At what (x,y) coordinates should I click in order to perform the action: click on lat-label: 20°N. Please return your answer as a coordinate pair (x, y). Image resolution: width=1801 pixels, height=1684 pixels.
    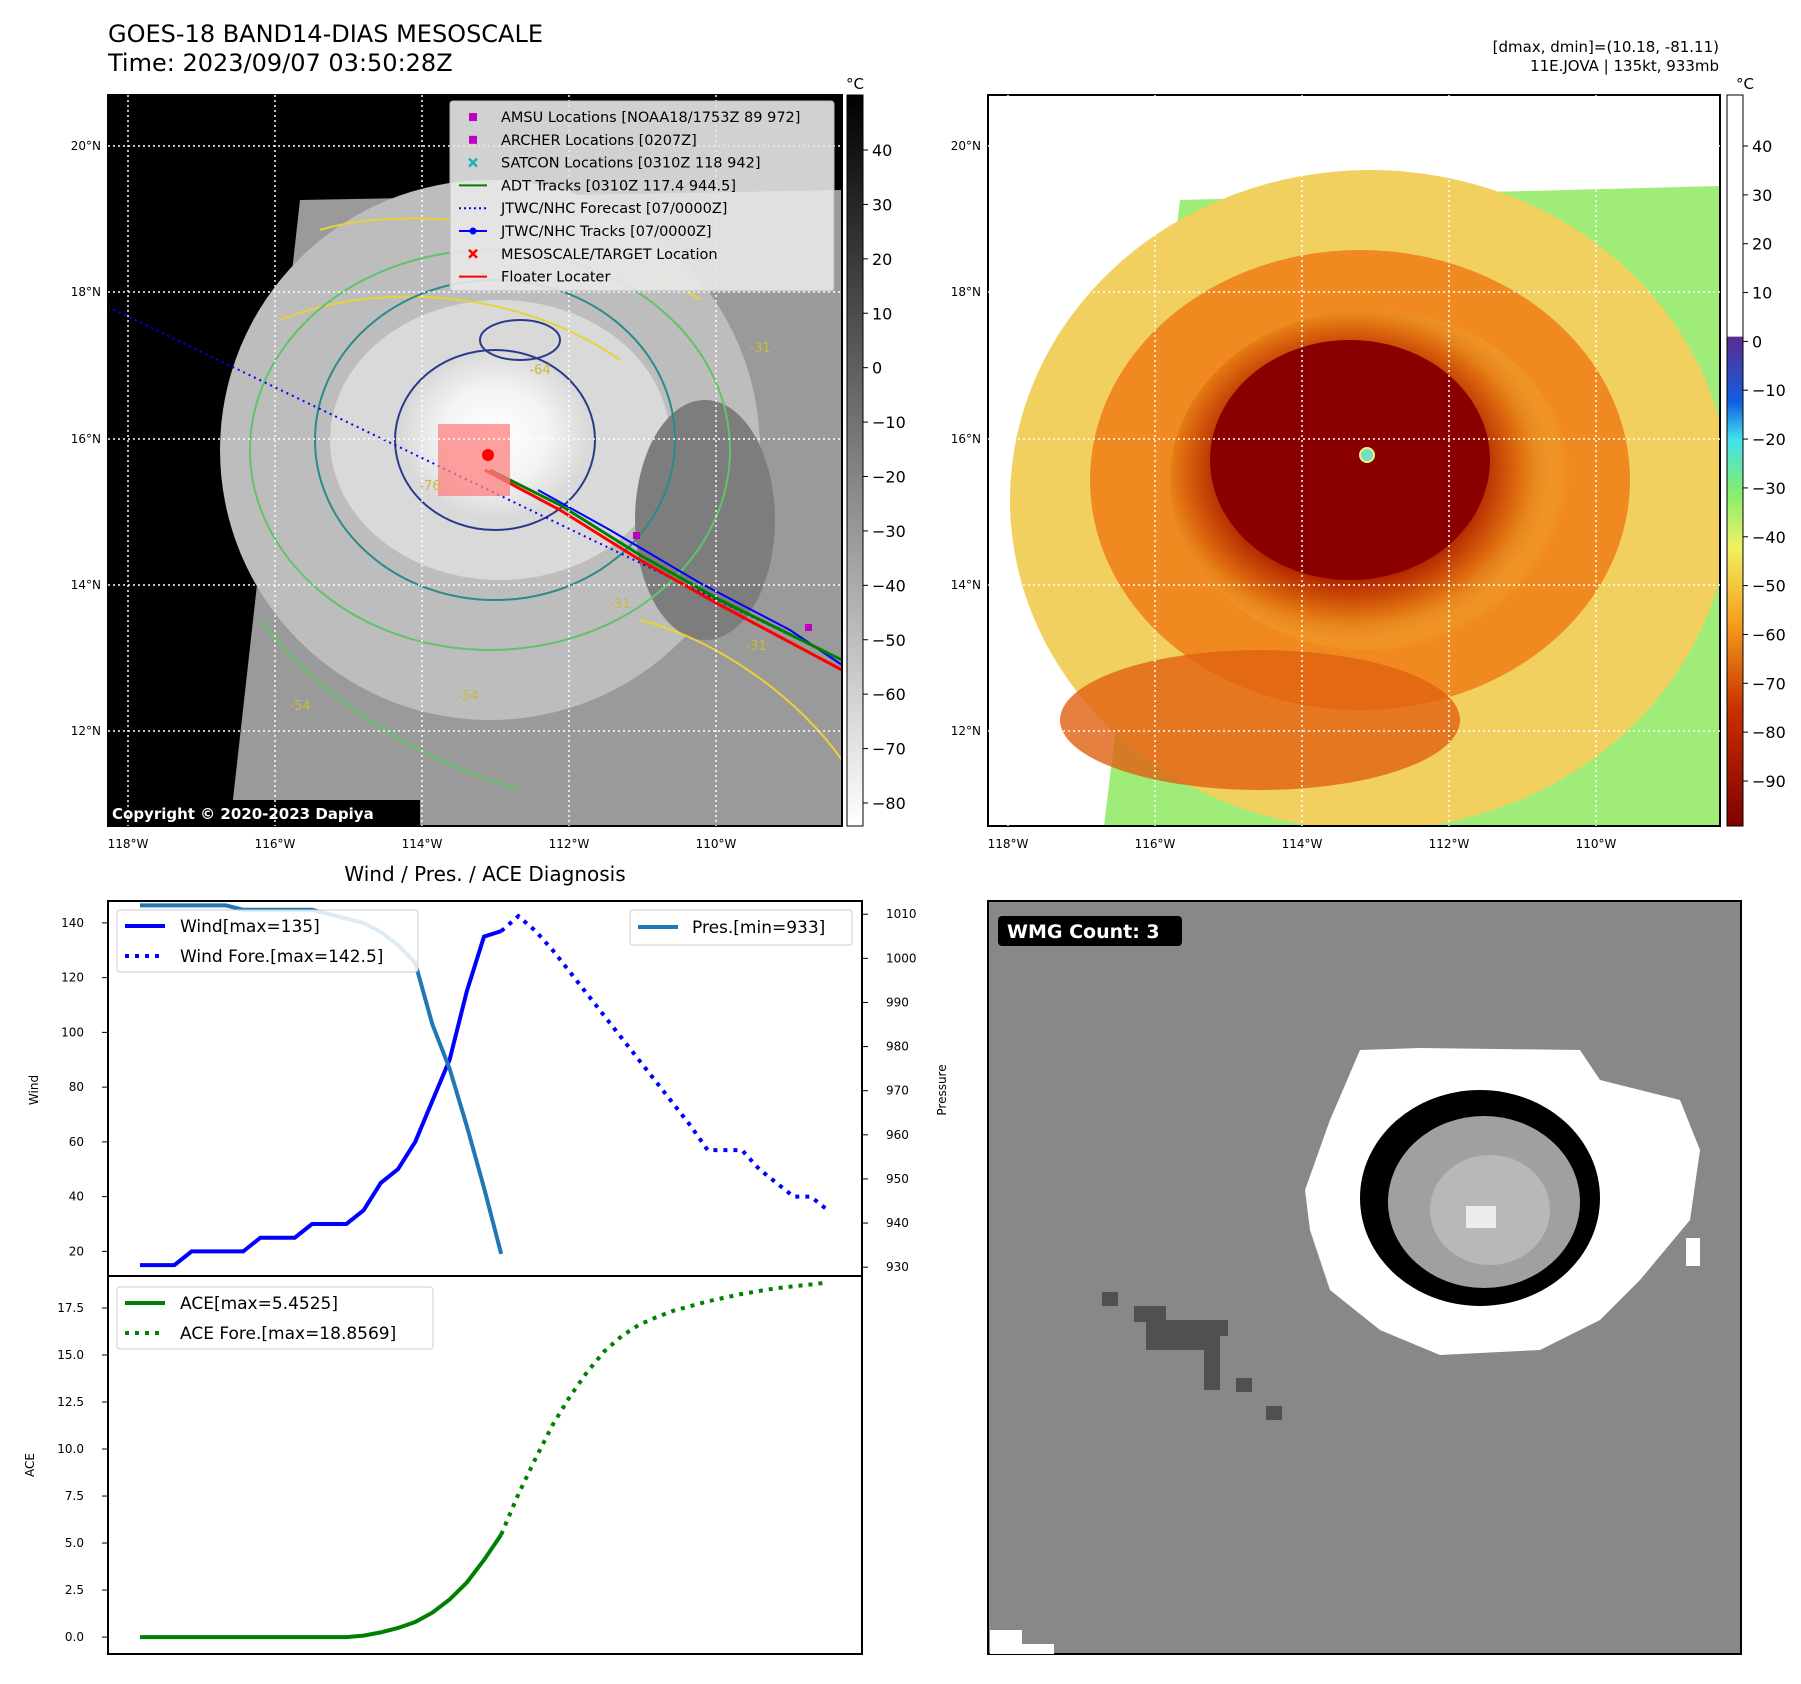
    Looking at the image, I should click on (966, 146).